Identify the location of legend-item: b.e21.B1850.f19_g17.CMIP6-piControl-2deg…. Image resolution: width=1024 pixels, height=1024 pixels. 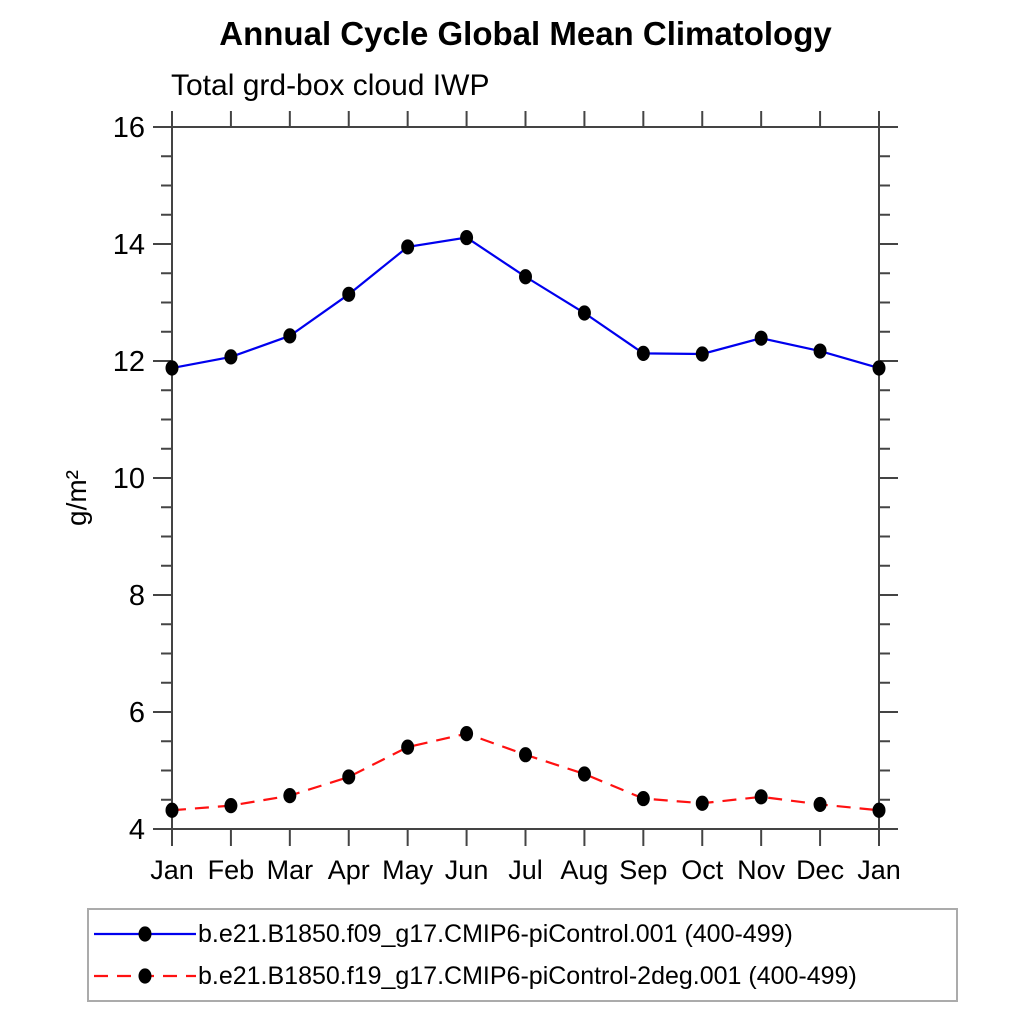
(524, 976).